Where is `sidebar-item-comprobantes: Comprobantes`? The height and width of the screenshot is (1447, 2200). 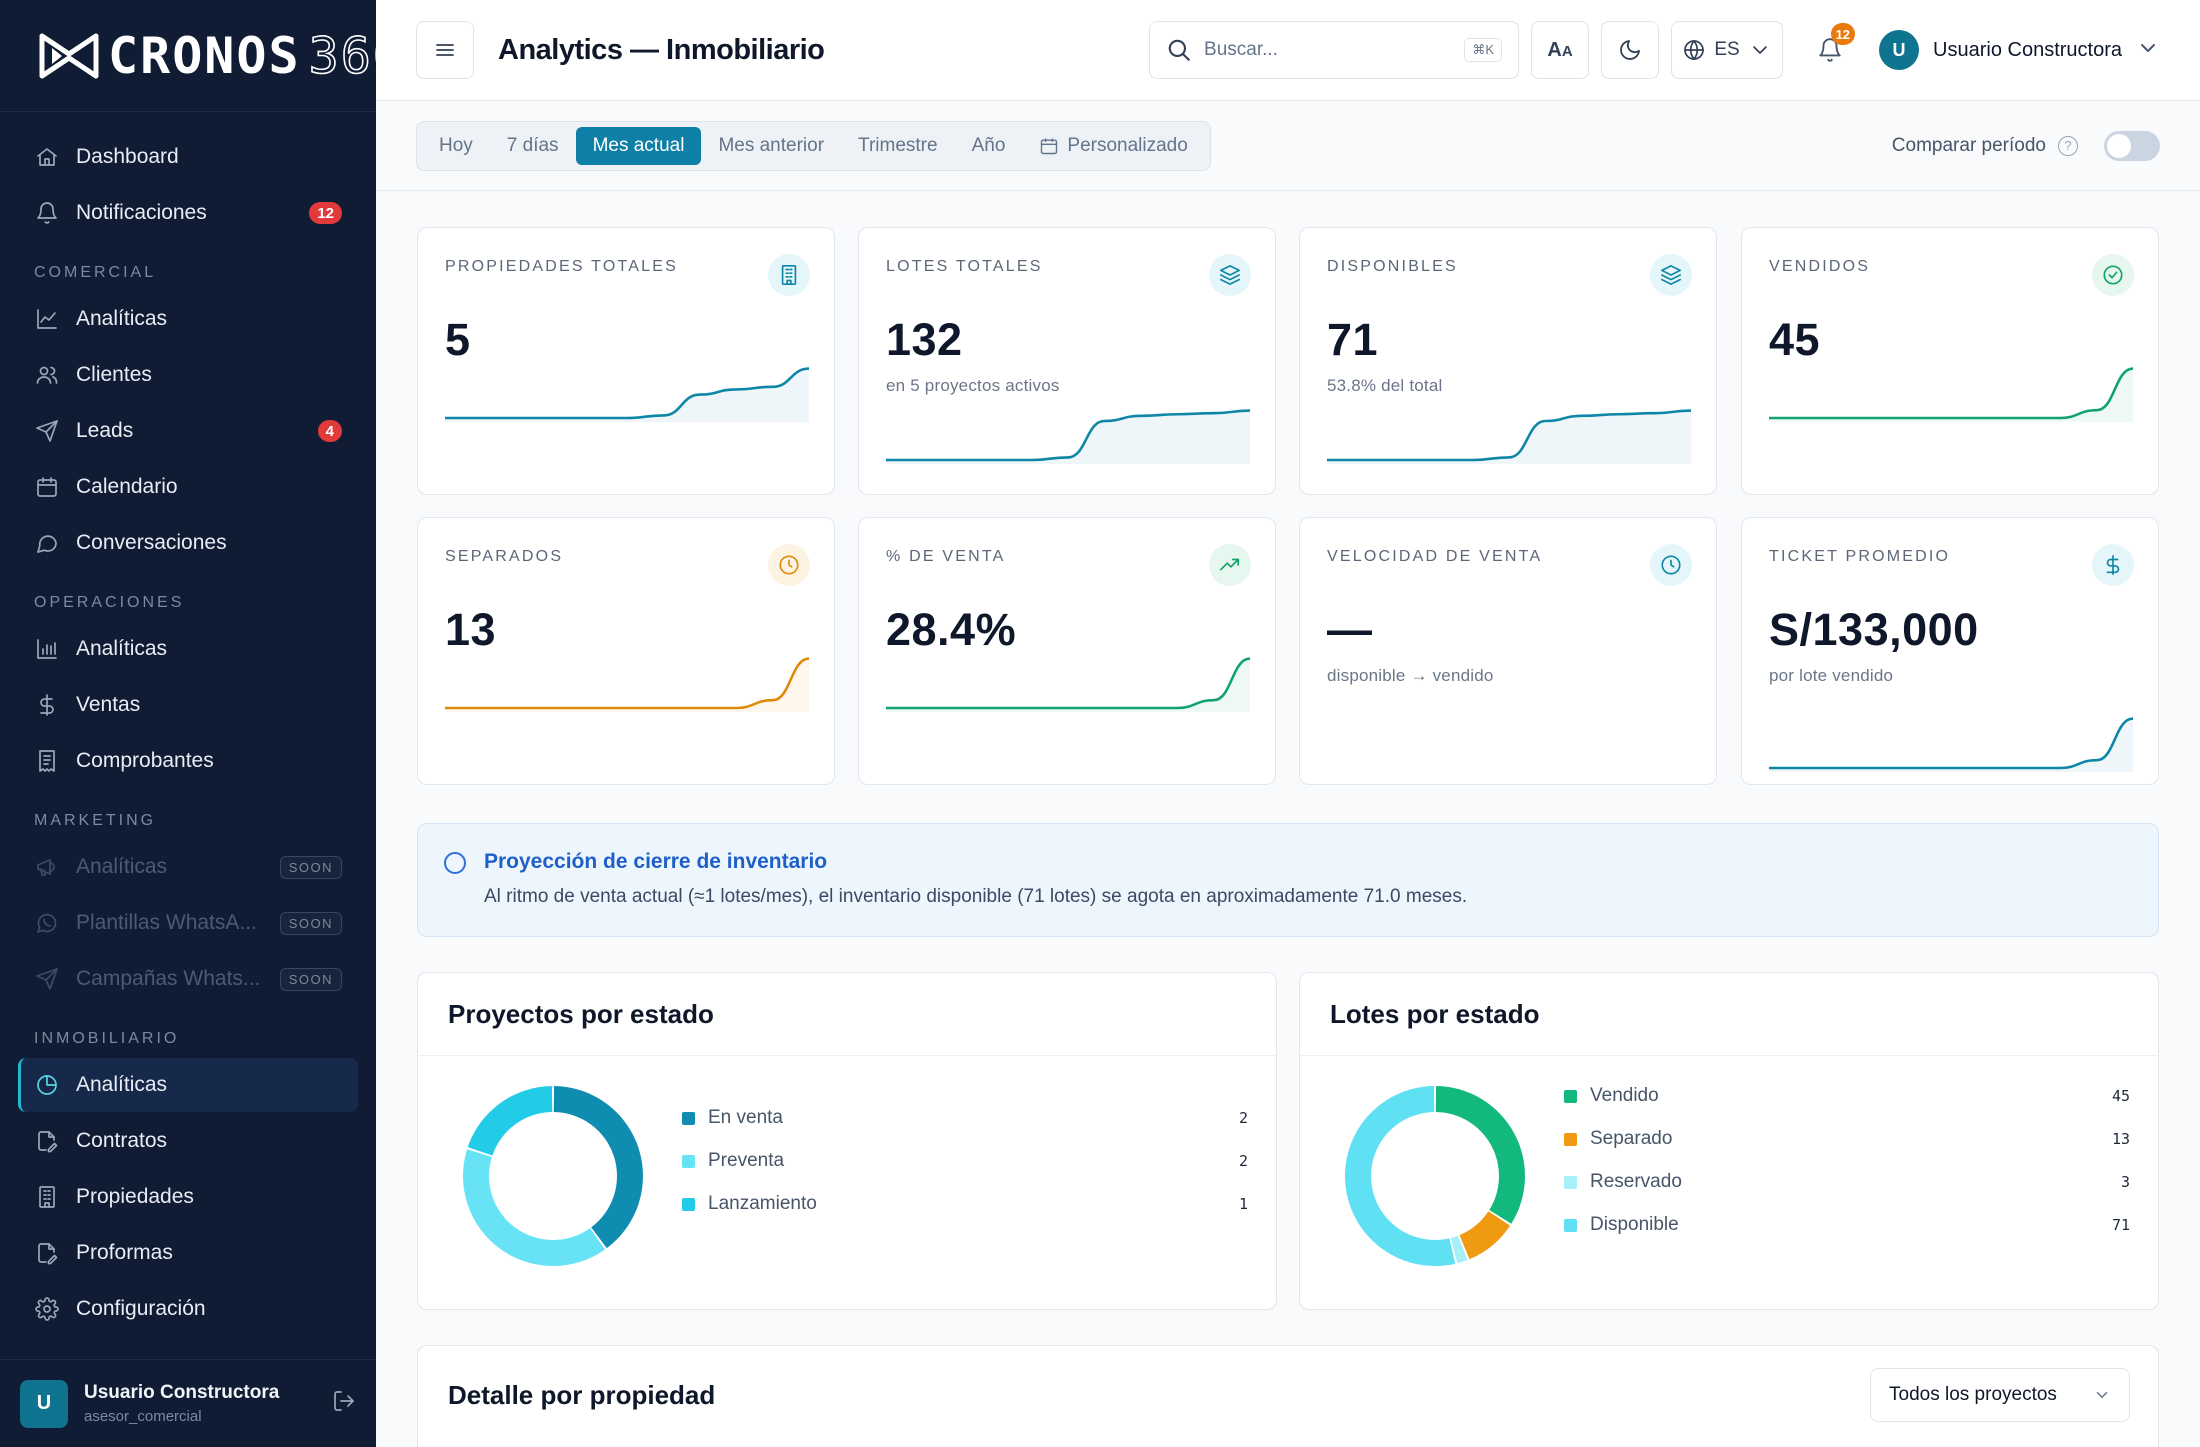 sidebar-item-comprobantes: Comprobantes is located at coordinates (188, 761).